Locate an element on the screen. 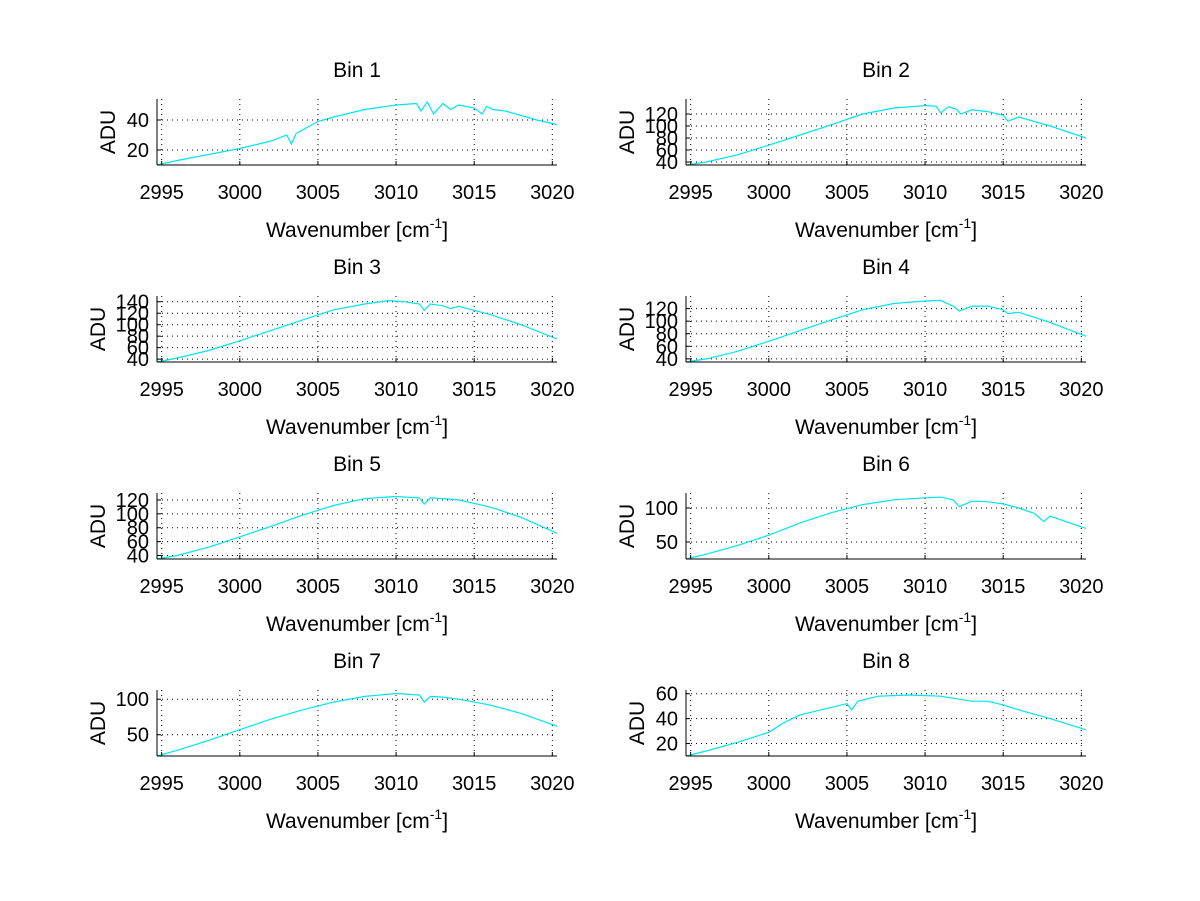  subplot-title: Bin 2 is located at coordinates (886, 70).